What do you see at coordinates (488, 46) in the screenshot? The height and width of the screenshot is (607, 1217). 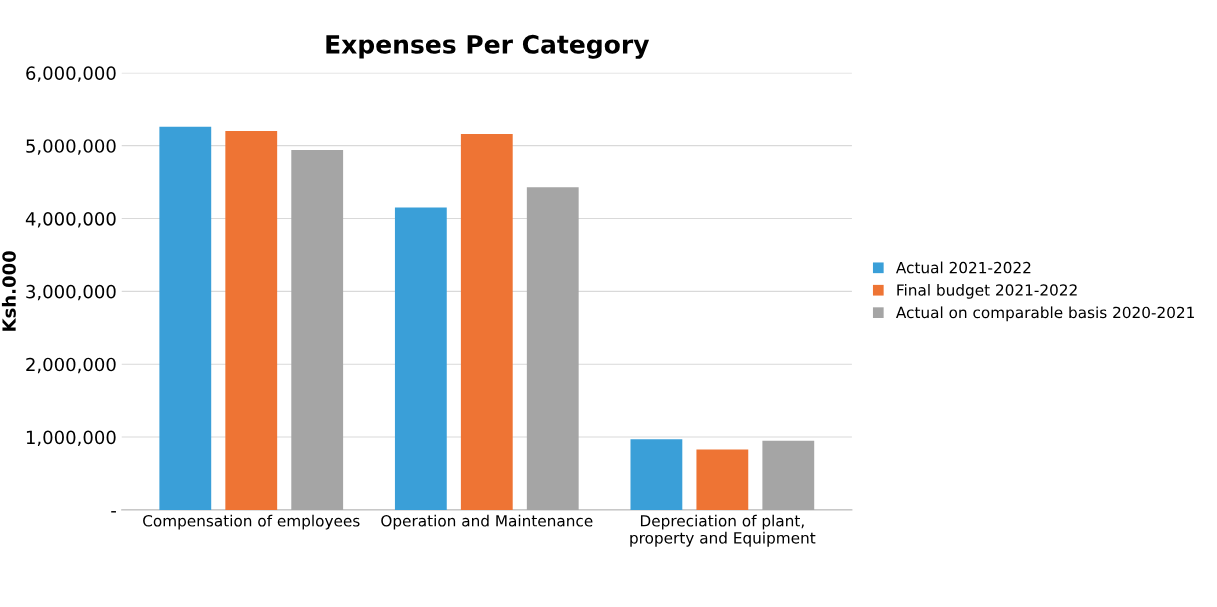 I see `chart-title: Expenses Per Category` at bounding box center [488, 46].